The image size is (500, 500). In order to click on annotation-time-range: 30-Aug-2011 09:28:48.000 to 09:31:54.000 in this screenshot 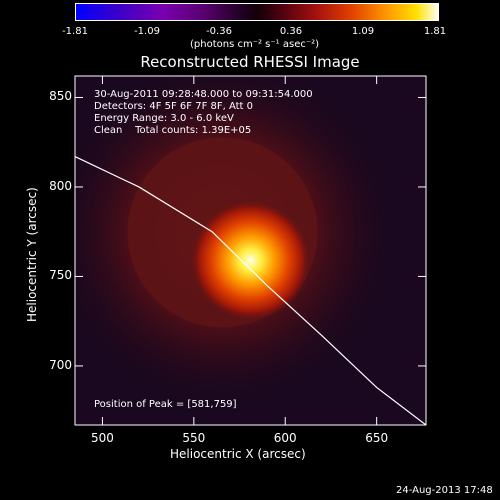, I will do `click(203, 94)`.